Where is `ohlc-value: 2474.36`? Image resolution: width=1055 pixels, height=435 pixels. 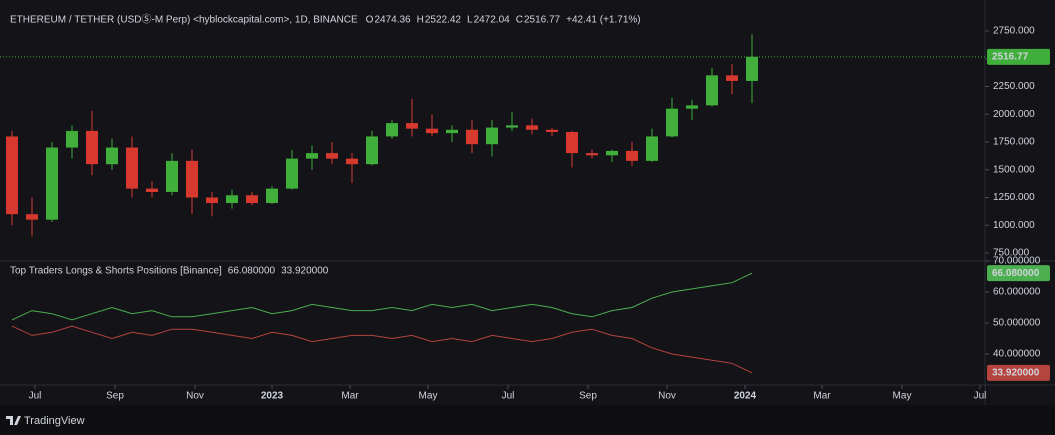 ohlc-value: 2474.36 is located at coordinates (392, 20).